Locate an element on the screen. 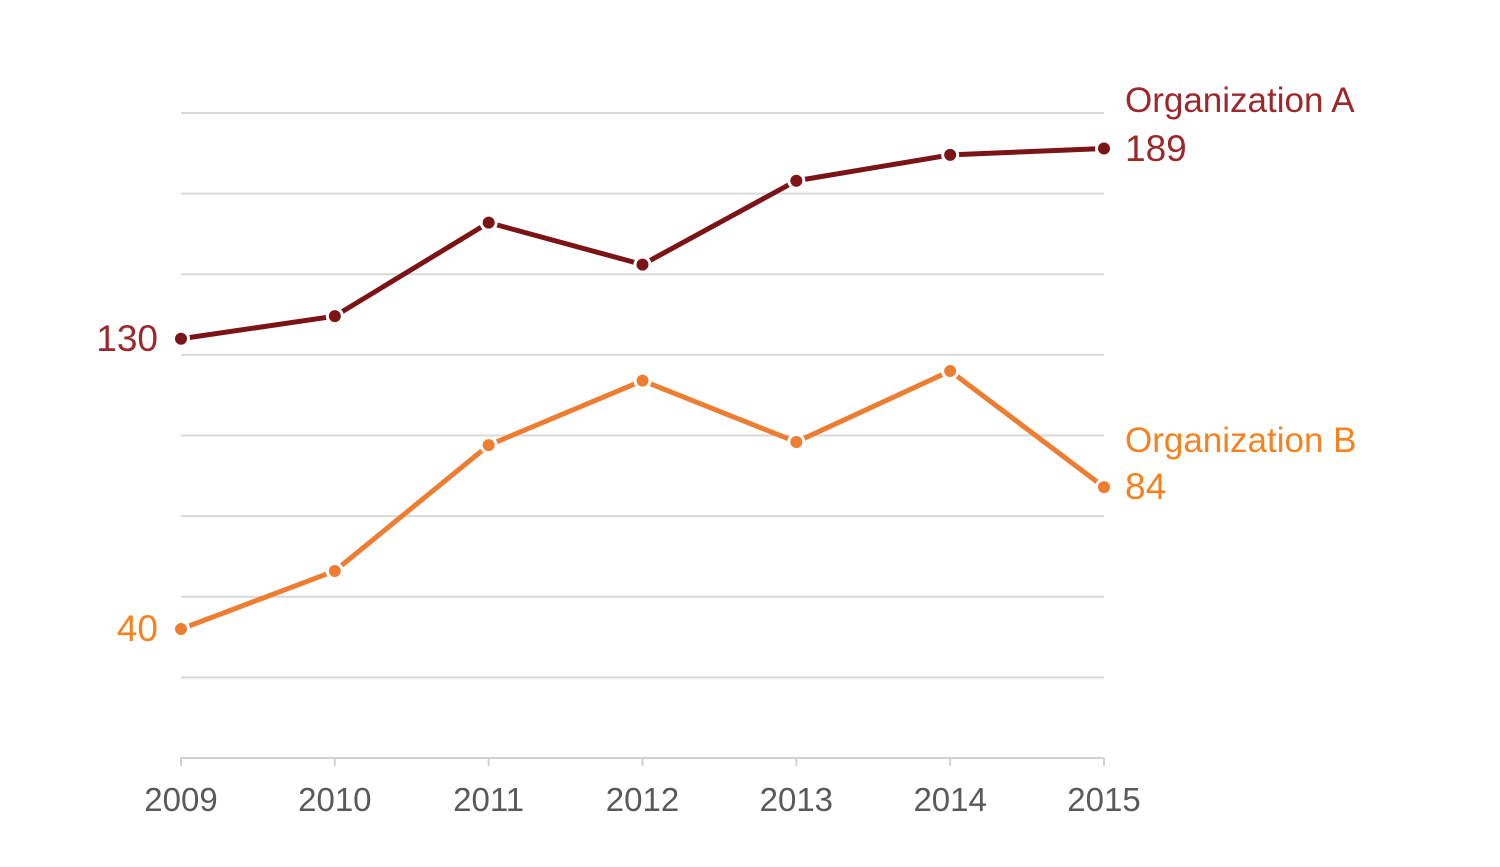 This screenshot has height=867, width=1500. x-tick-label: 2013 is located at coordinates (796, 799).